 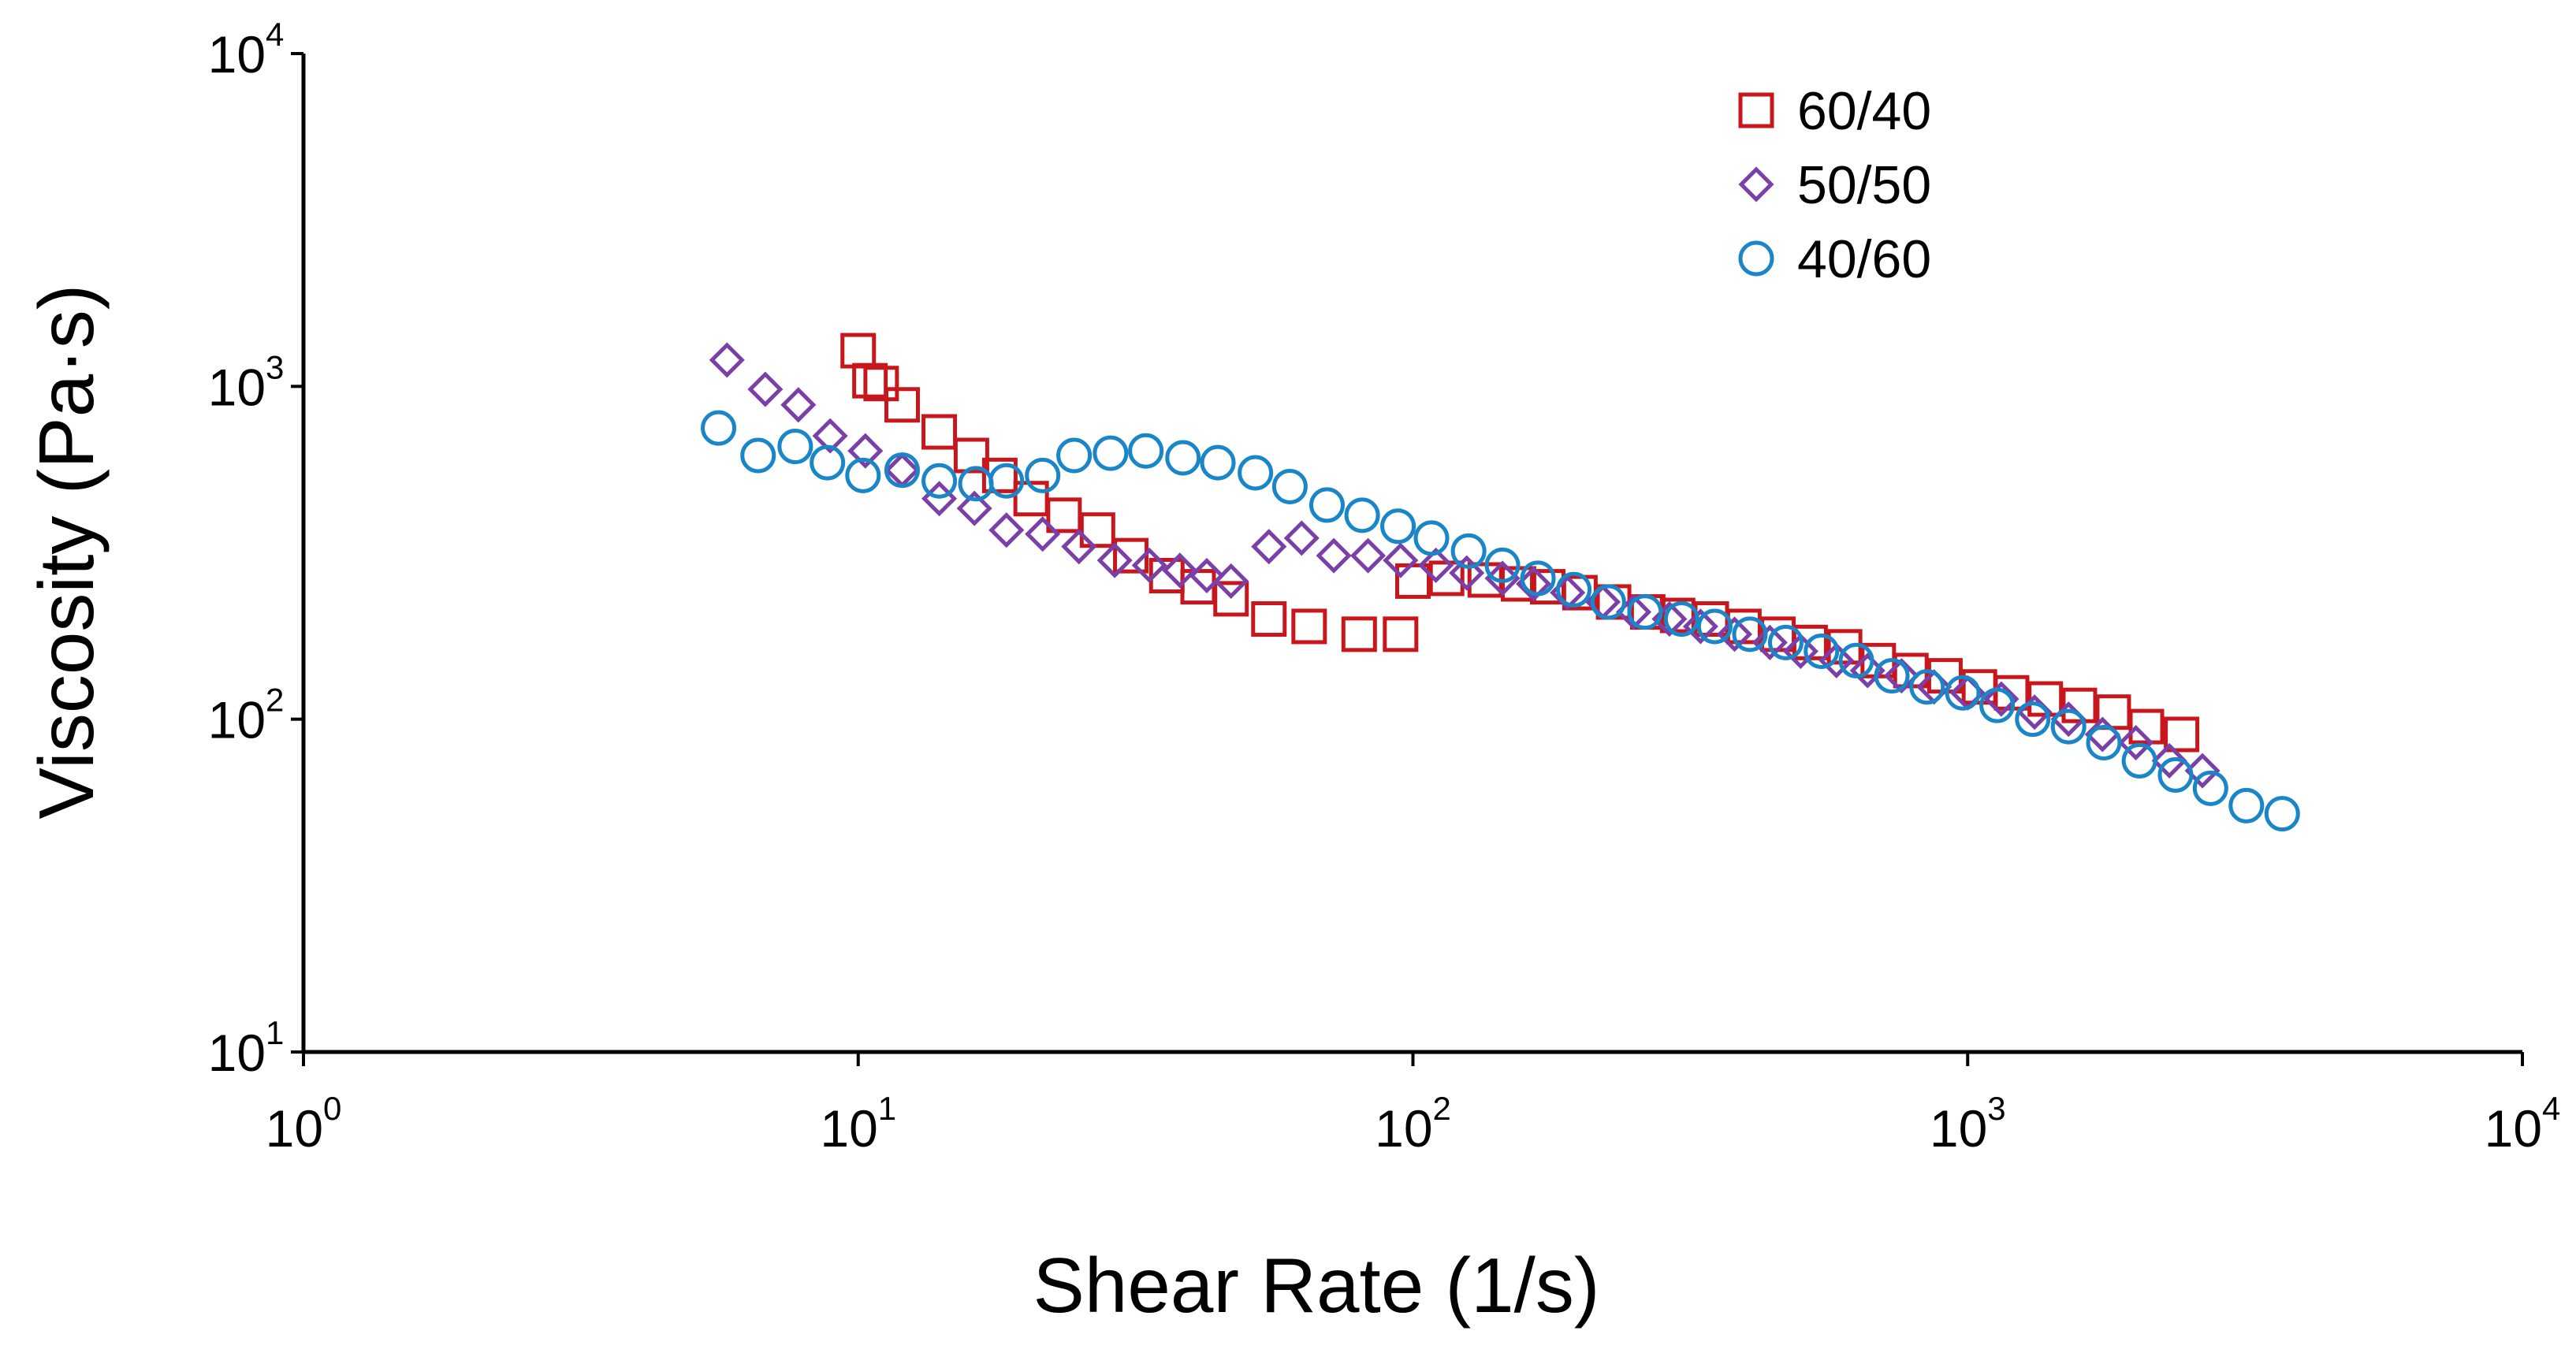 What do you see at coordinates (1864, 259) in the screenshot?
I see `legend-label: 40/60` at bounding box center [1864, 259].